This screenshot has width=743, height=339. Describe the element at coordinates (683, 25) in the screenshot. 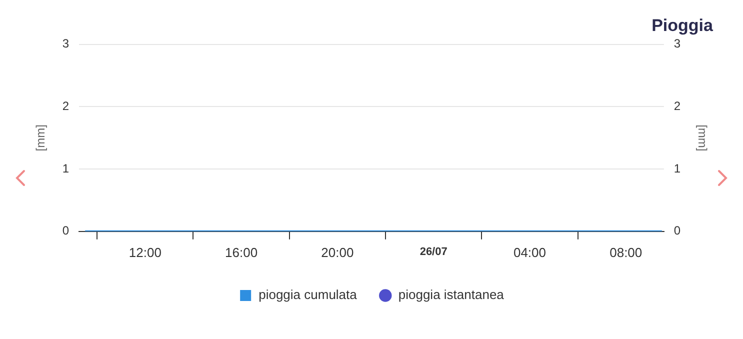

I see `chart-title: Pioggia` at that location.